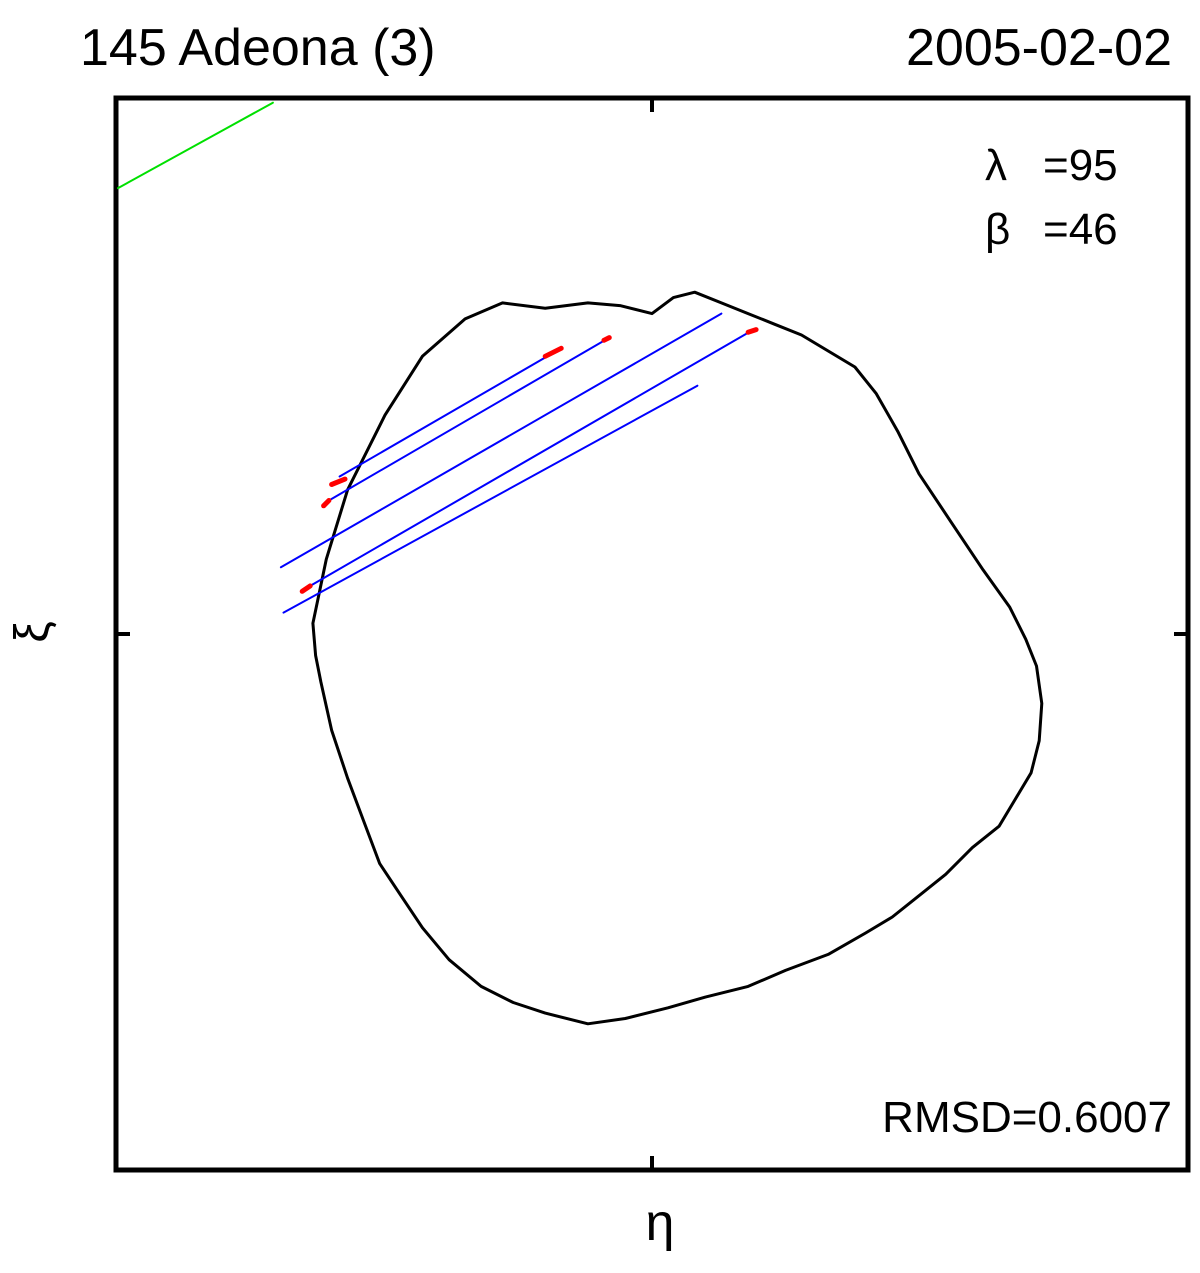  What do you see at coordinates (997, 229) in the screenshot?
I see `beta-symbol: β` at bounding box center [997, 229].